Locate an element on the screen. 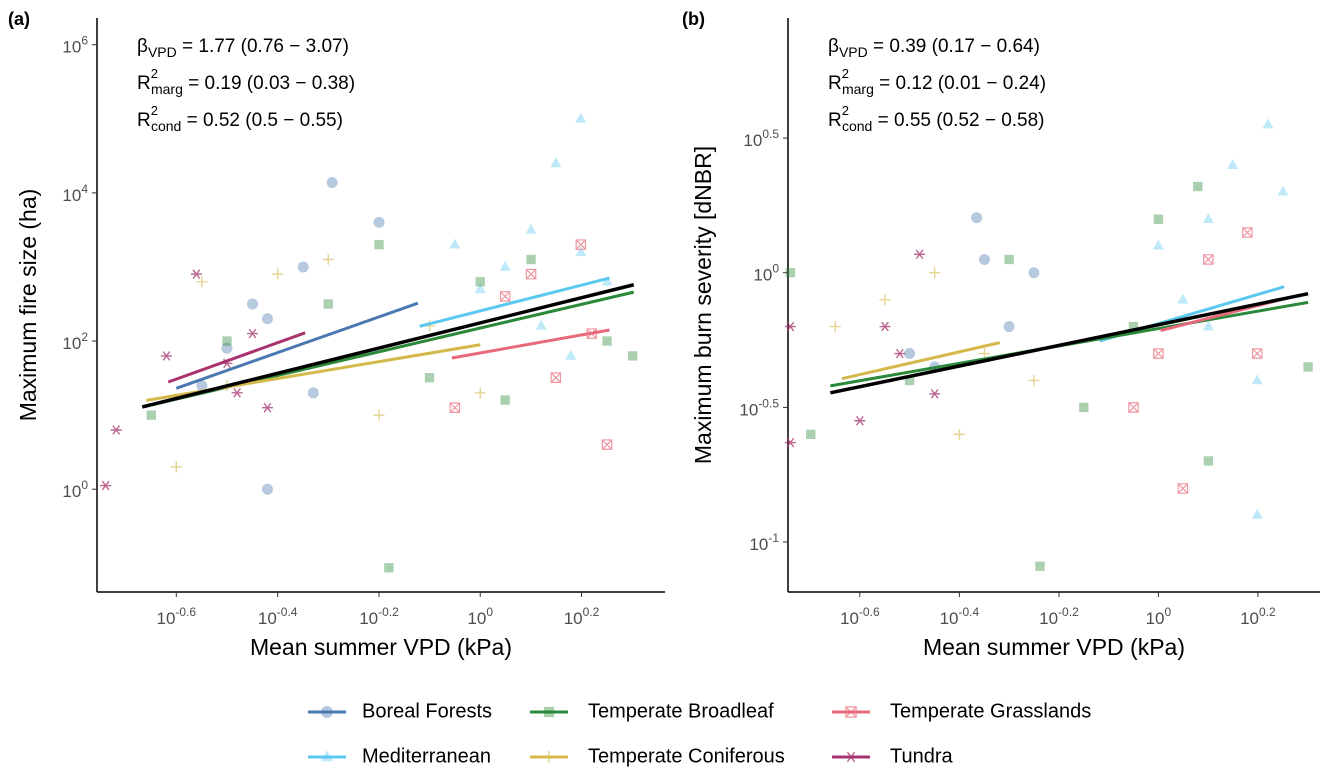  annotation-subscript: marg is located at coordinates (858, 89).